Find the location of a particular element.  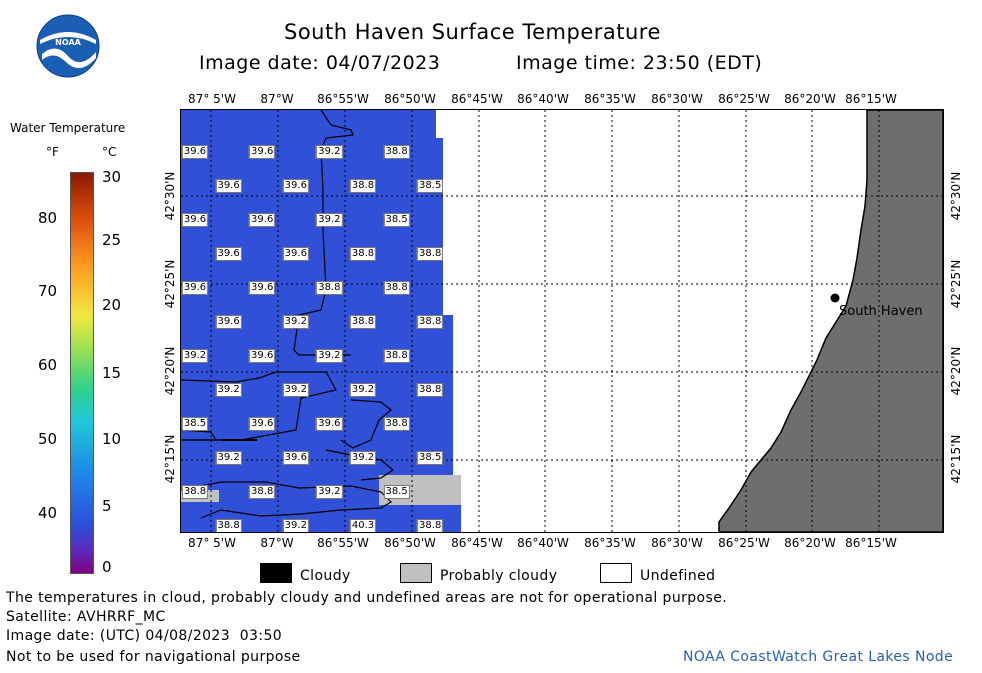

color-scale-bar is located at coordinates (82, 373).